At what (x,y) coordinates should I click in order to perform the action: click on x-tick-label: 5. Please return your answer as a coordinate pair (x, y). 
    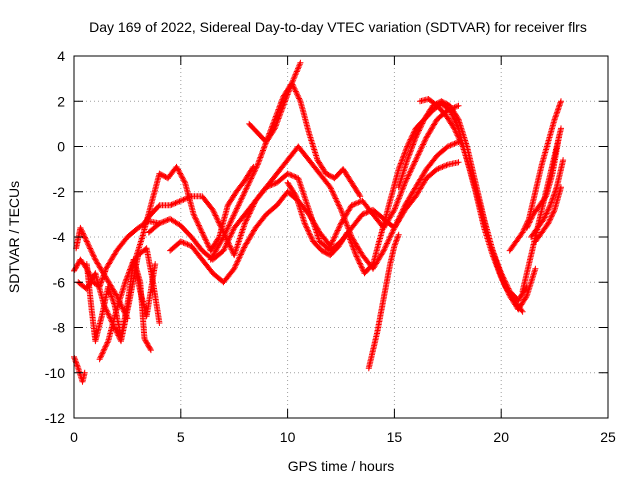
    Looking at the image, I should click on (181, 437).